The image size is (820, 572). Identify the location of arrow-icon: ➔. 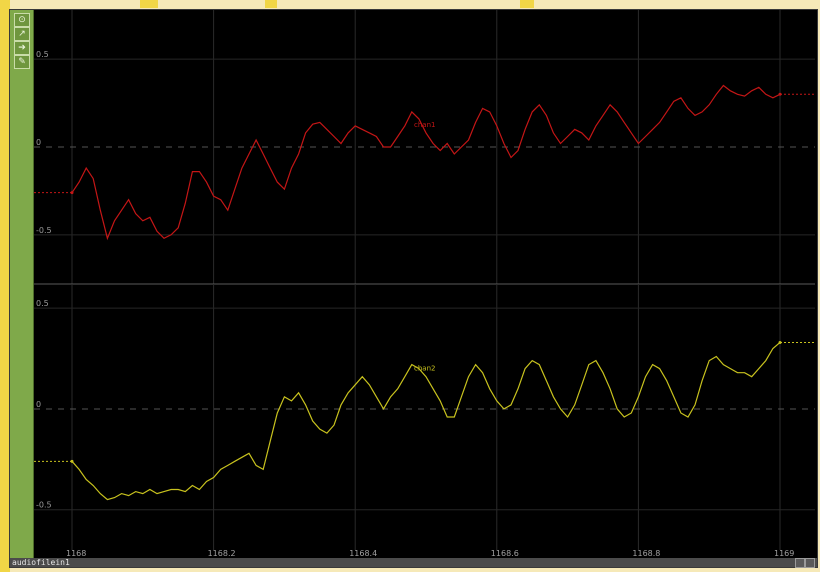
(22, 48).